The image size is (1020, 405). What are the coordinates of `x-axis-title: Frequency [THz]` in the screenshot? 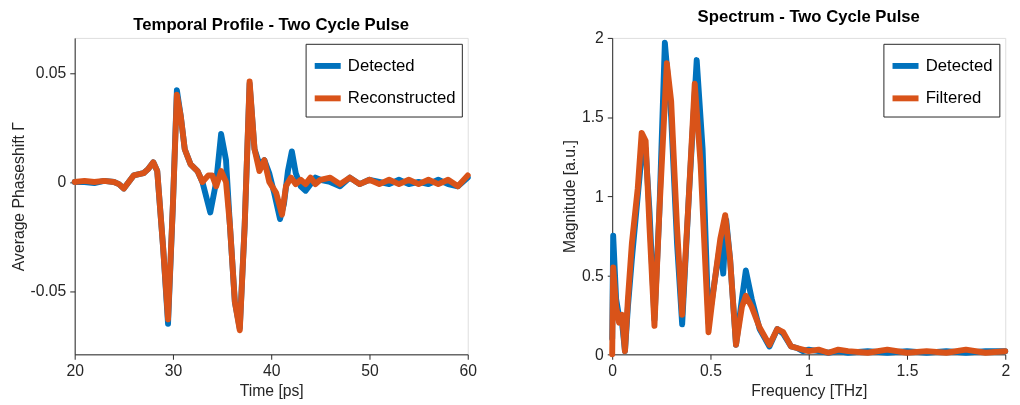 It's located at (809, 391).